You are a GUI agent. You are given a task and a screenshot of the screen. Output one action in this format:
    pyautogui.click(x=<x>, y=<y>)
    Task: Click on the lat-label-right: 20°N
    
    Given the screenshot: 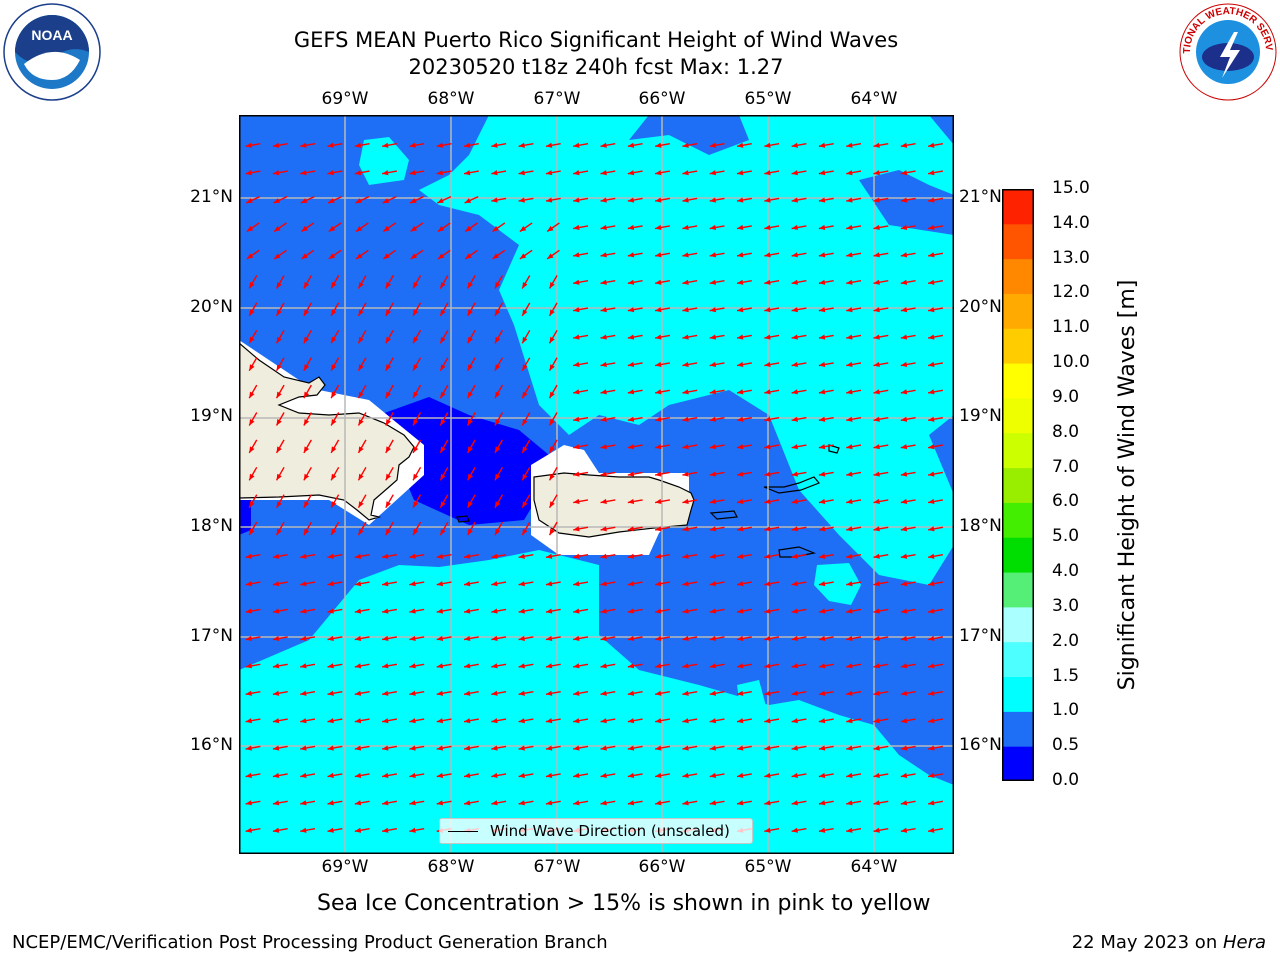 What is the action you would take?
    pyautogui.click(x=980, y=307)
    